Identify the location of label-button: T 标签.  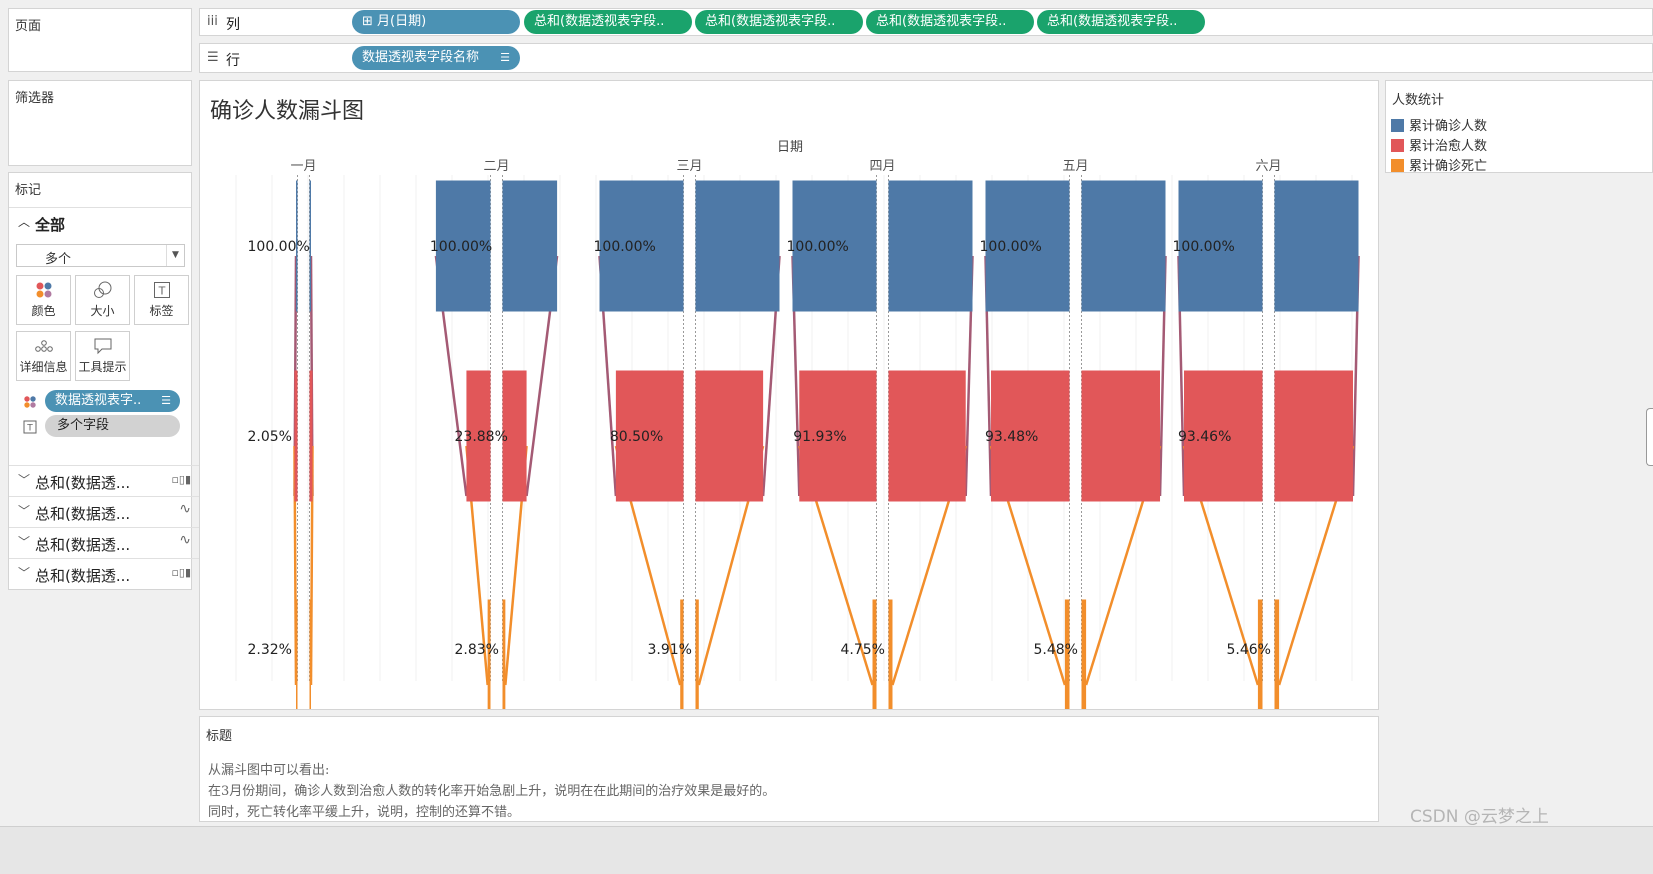
(161, 300).